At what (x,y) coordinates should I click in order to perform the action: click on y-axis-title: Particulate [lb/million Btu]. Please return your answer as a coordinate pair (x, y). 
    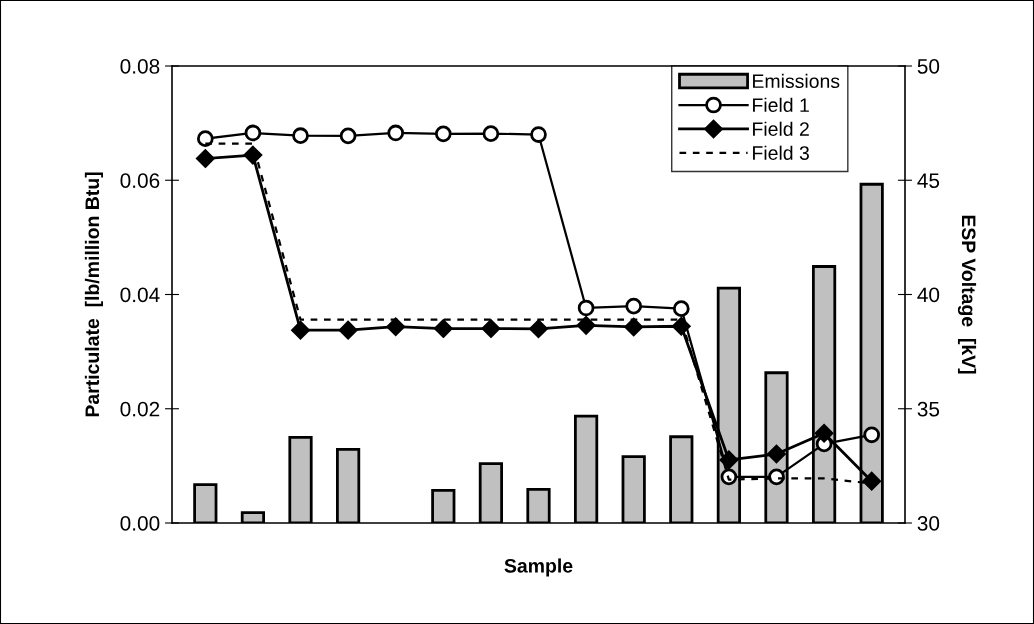
    Looking at the image, I should click on (93, 294).